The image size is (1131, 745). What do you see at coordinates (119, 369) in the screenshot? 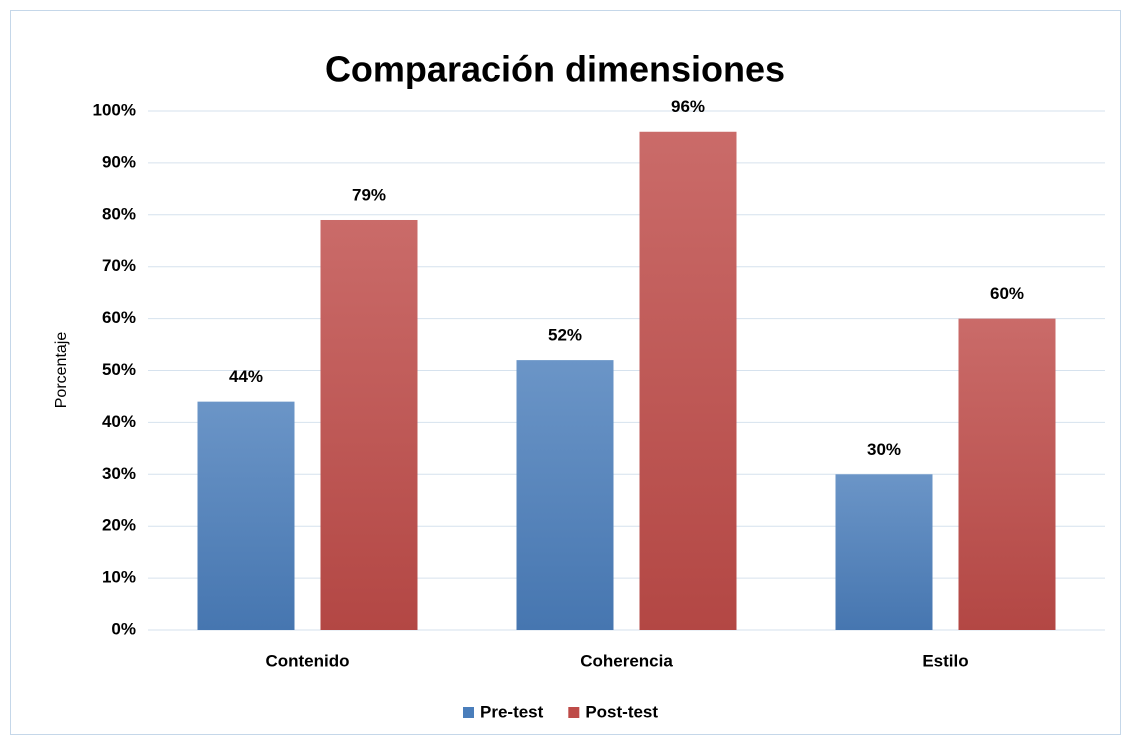
I see `y-tick-label: 50%` at bounding box center [119, 369].